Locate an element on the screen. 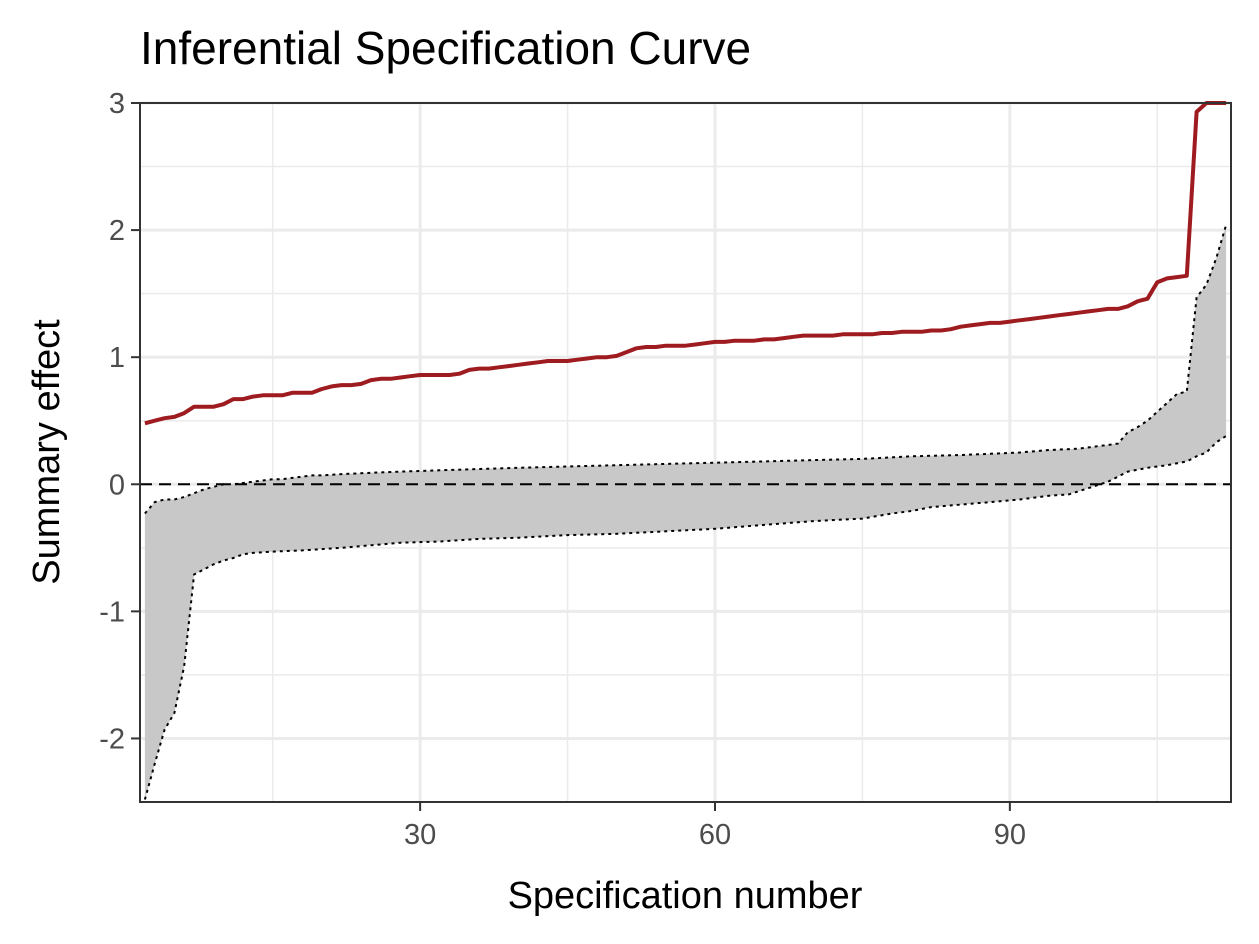 The width and height of the screenshot is (1259, 944). chart-title: Inferential Specification Curve is located at coordinates (445, 48).